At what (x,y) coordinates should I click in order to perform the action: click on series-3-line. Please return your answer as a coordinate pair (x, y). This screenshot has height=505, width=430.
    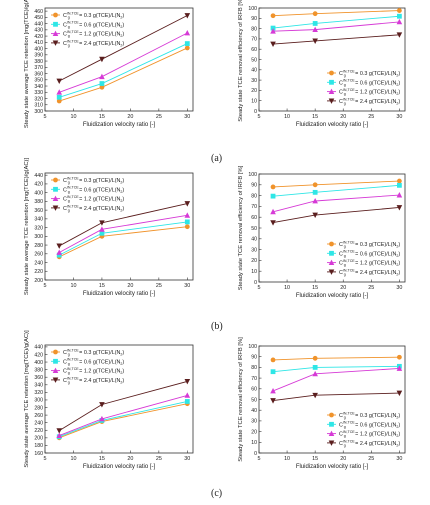
    Looking at the image, I should click on (336, 380).